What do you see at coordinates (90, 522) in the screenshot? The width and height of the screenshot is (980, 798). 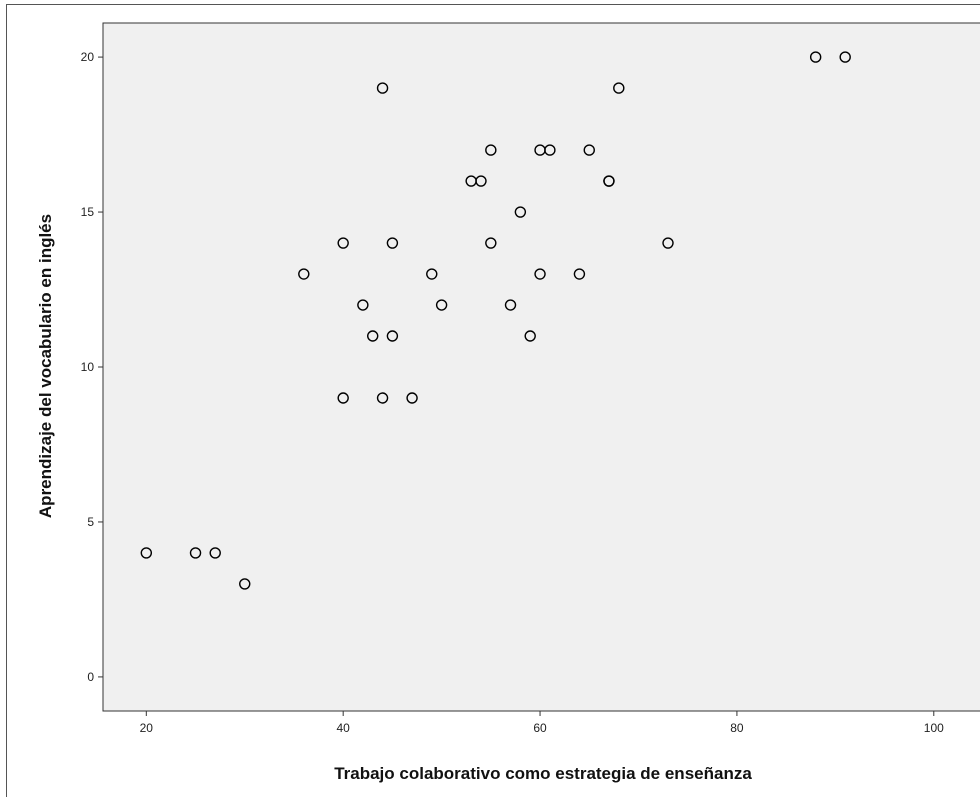 I see `y-tick-label: 5` at bounding box center [90, 522].